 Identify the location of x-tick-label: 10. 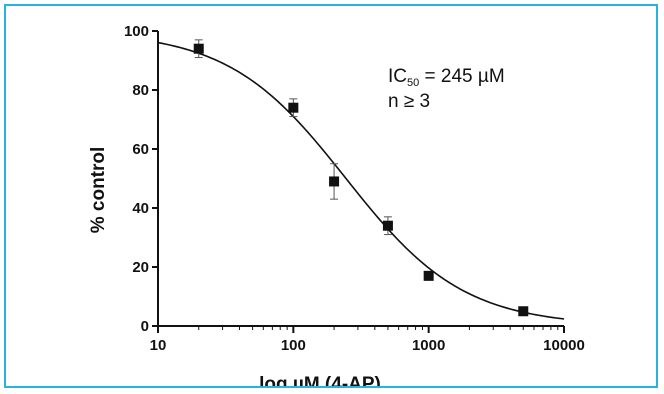
(158, 345).